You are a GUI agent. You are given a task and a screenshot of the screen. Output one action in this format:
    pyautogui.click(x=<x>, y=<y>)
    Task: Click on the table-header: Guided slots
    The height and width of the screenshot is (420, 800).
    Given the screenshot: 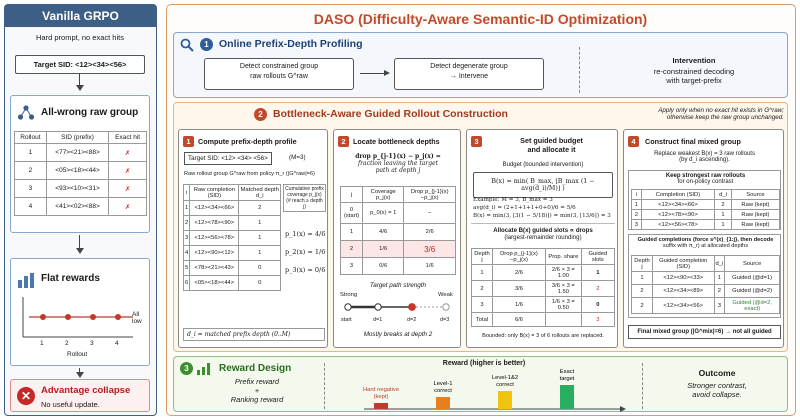 What is the action you would take?
    pyautogui.click(x=598, y=256)
    